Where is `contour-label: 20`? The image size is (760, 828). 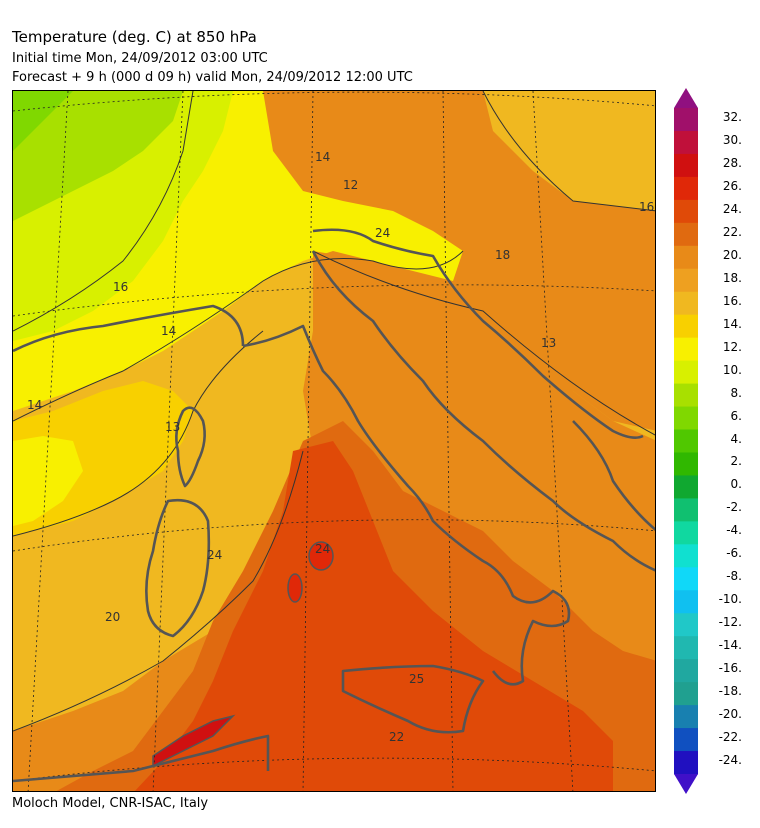
contour-label: 20 is located at coordinates (112, 617).